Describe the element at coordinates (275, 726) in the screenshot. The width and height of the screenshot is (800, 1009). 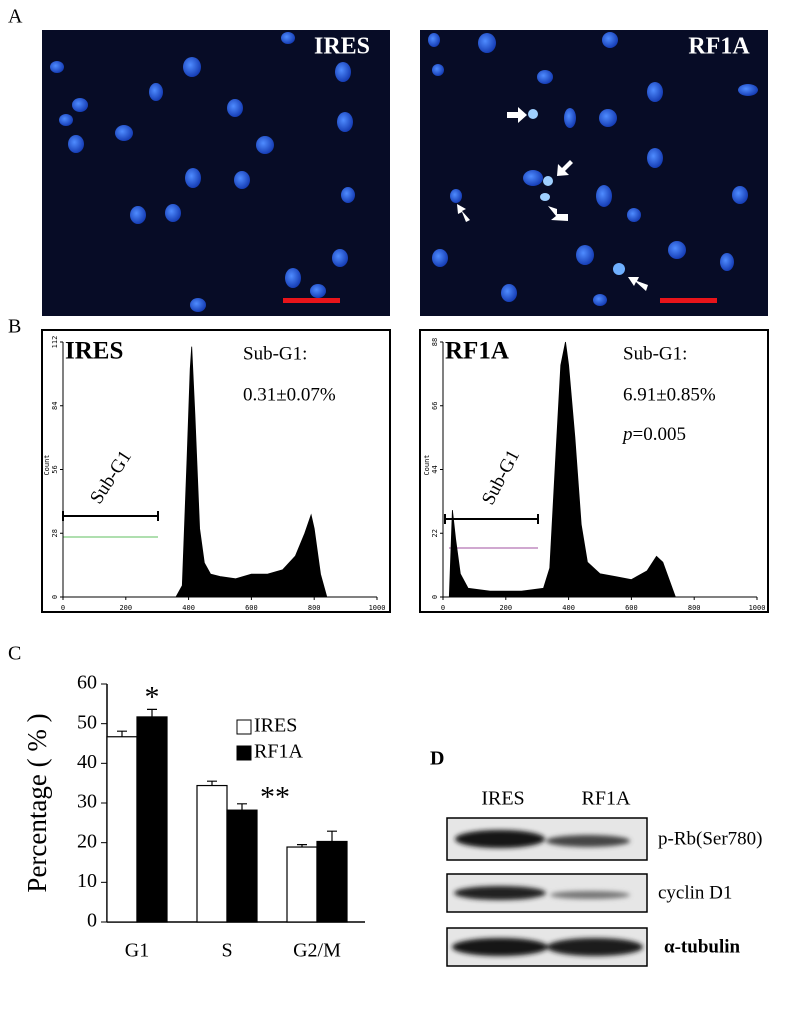
I see `legend-label: IRES` at that location.